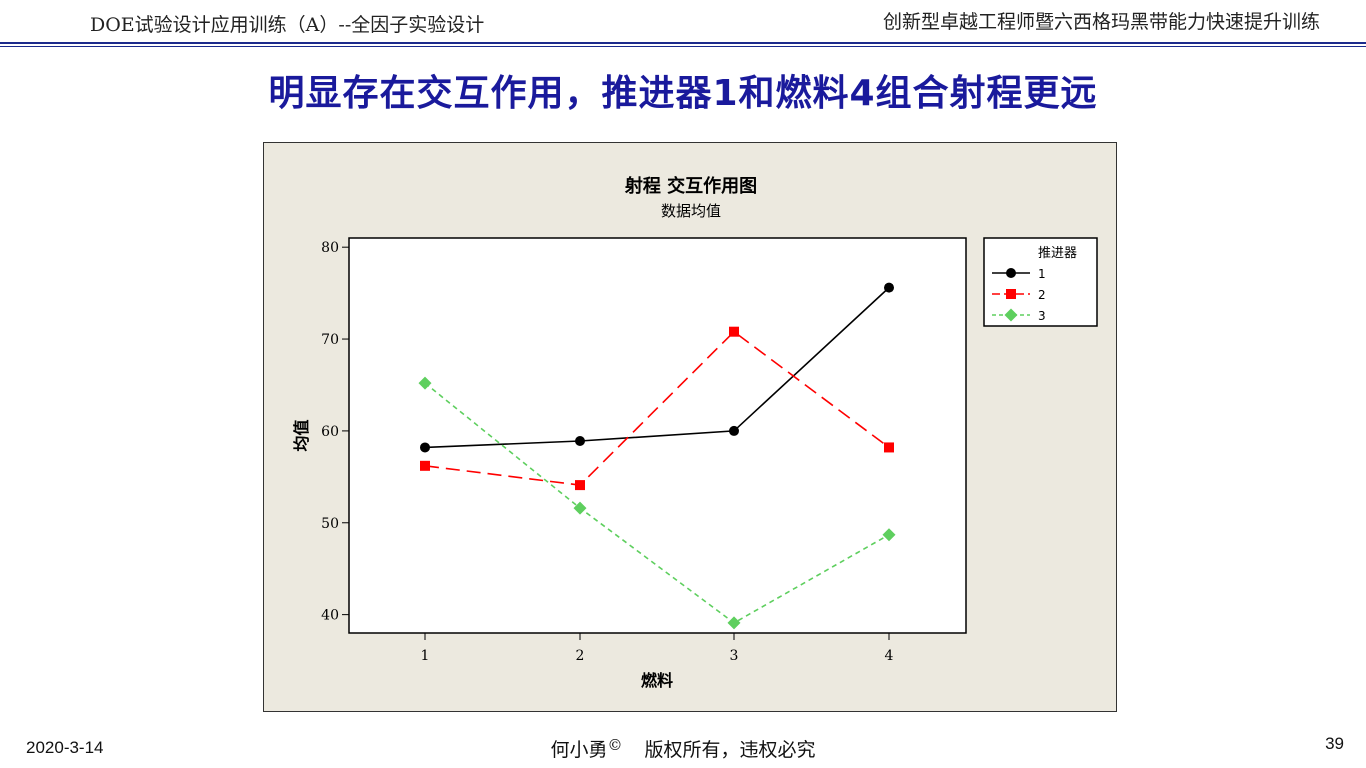 Image resolution: width=1366 pixels, height=768 pixels. Describe the element at coordinates (330, 616) in the screenshot. I see `y-tick-label: 40` at that location.